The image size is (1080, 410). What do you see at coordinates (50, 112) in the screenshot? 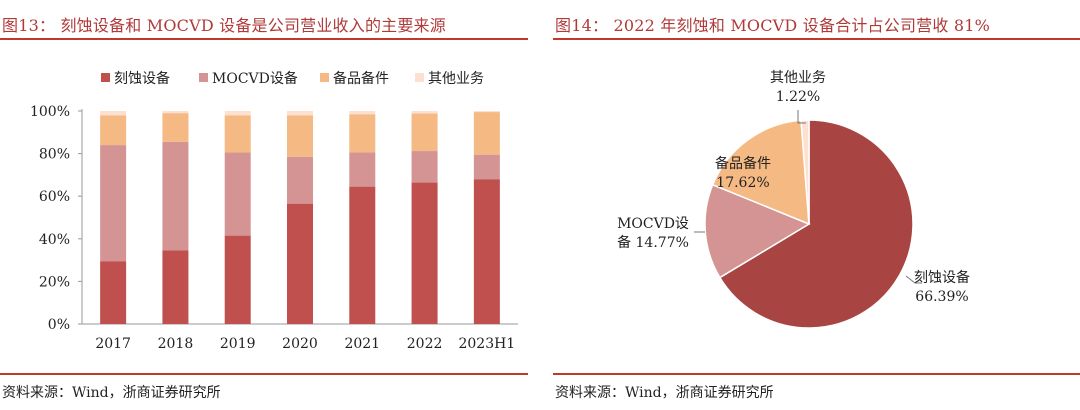
I see `y-tick-label: 100%` at bounding box center [50, 112].